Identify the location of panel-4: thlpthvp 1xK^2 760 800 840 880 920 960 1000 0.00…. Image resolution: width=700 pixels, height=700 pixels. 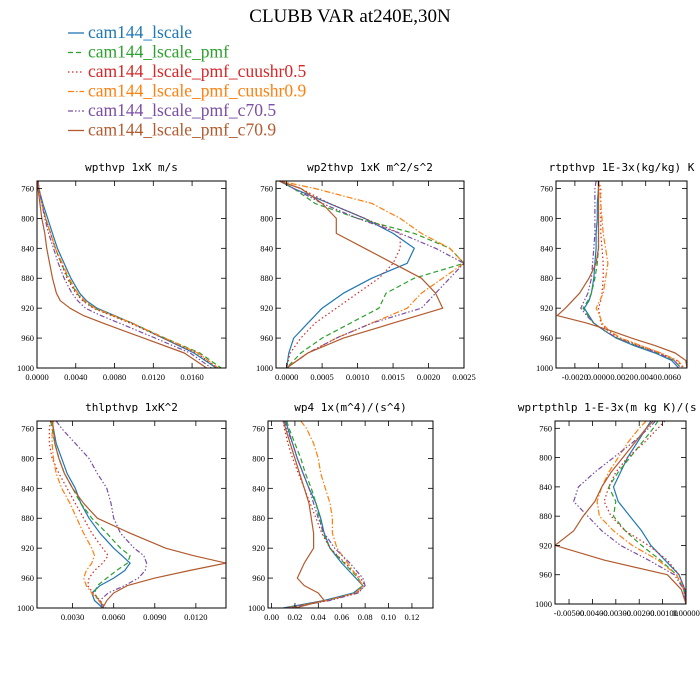
(122, 511).